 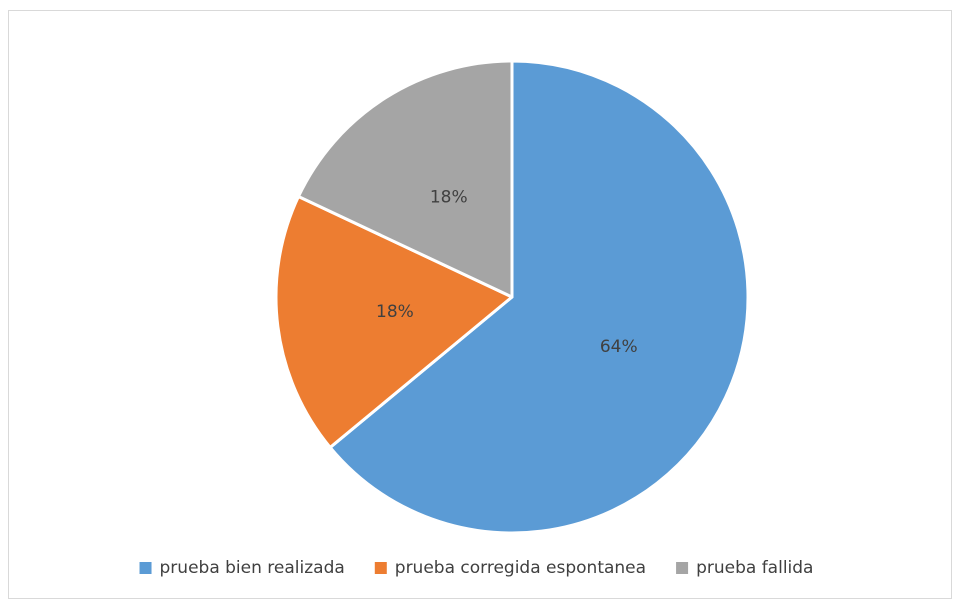 I want to click on legend-label: prueba bien realizada, so click(x=252, y=568).